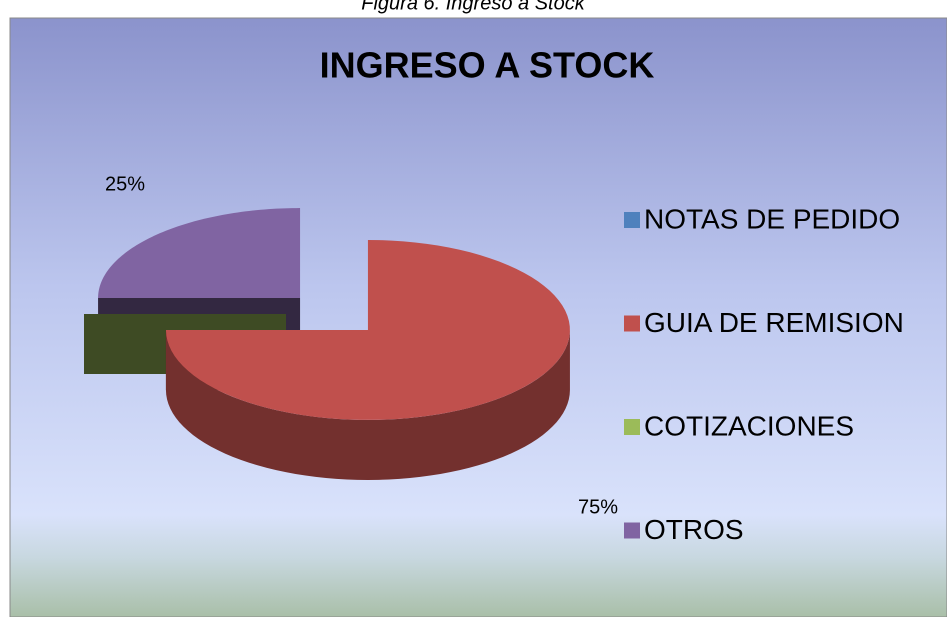  What do you see at coordinates (772, 218) in the screenshot?
I see `legend-label: NOTAS DE PEDIDO` at bounding box center [772, 218].